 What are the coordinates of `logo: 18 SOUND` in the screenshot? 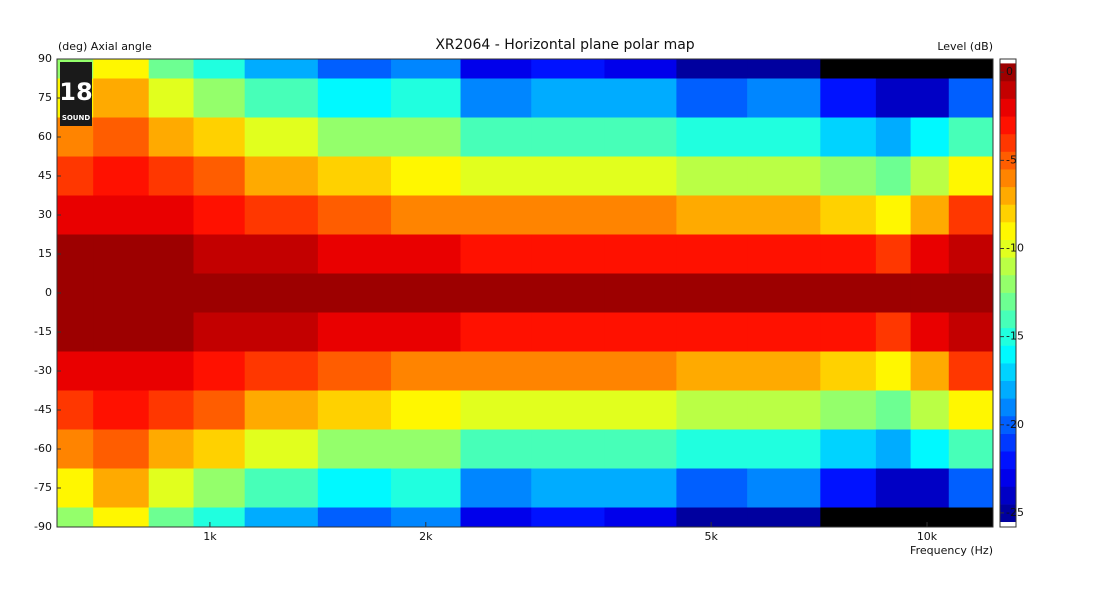 It's located at (76, 94).